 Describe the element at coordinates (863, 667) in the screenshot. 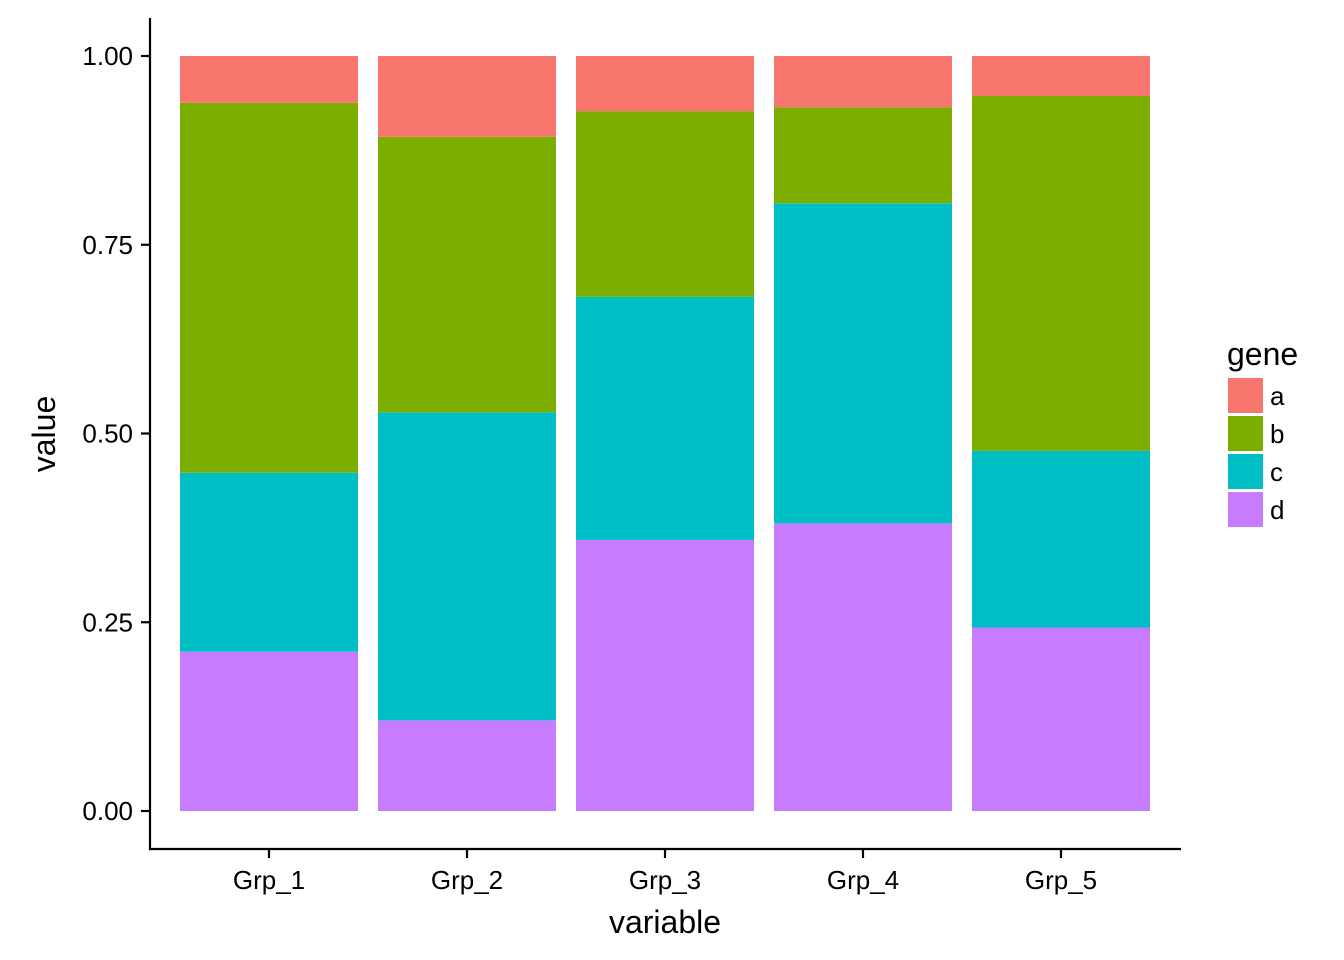

I see `bar-grp-4-d` at that location.